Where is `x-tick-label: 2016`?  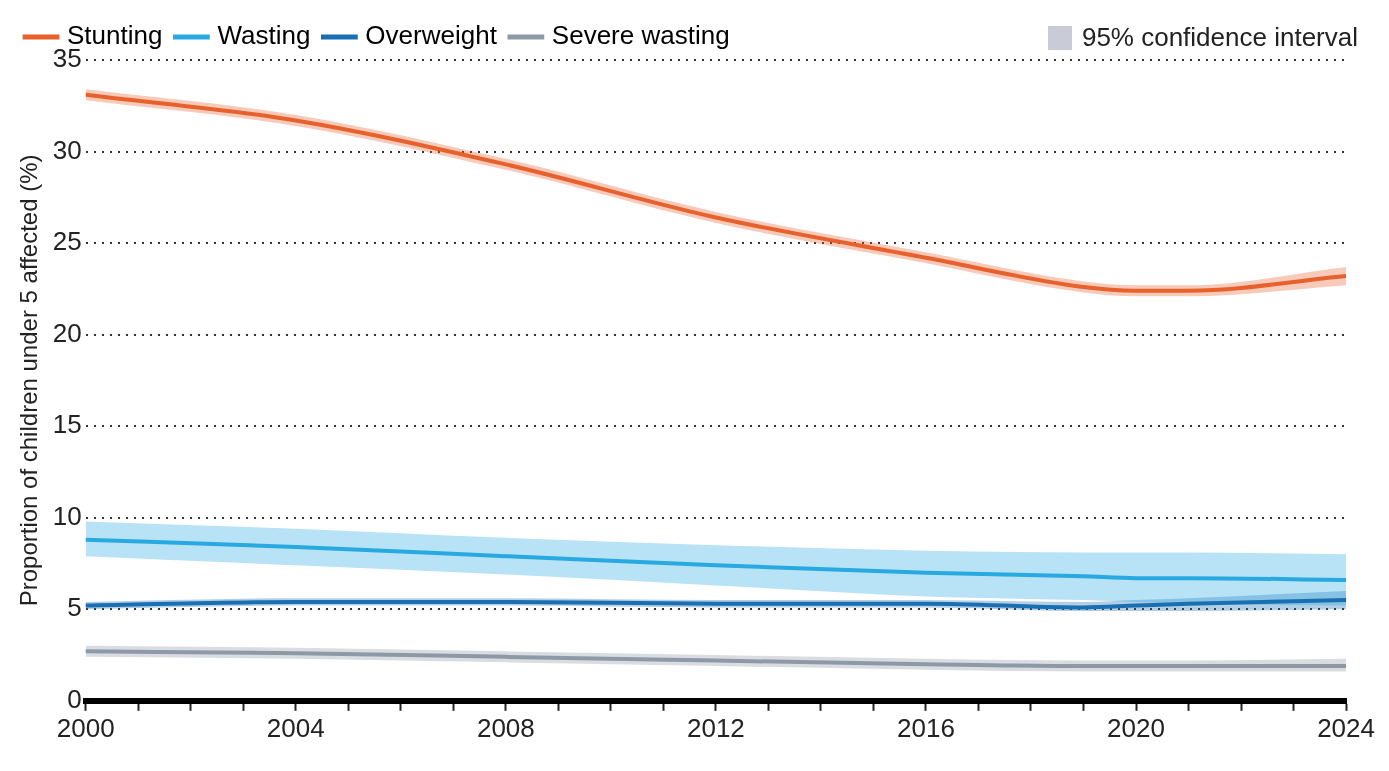 x-tick-label: 2016 is located at coordinates (926, 727).